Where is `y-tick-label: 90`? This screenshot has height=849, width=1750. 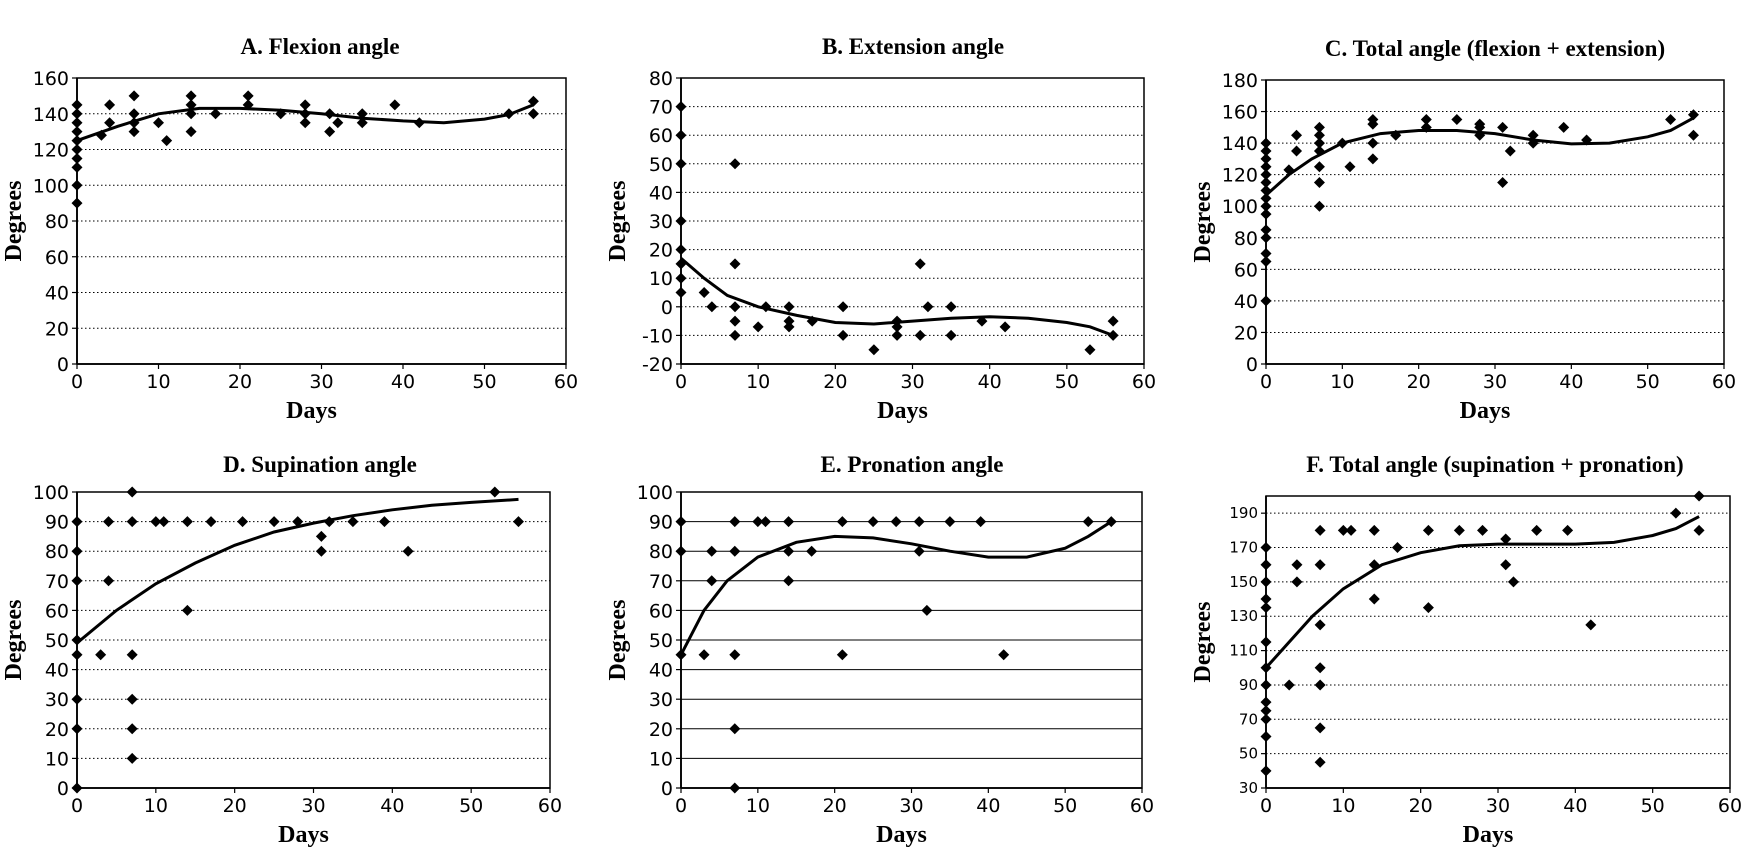 y-tick-label: 90 is located at coordinates (1248, 685).